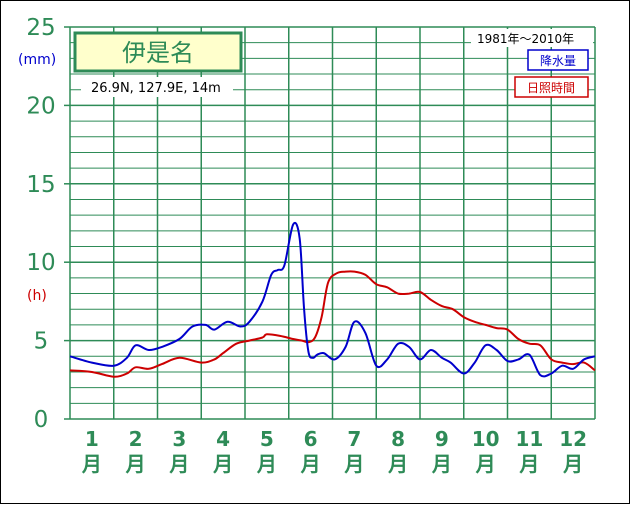  Describe the element at coordinates (92, 439) in the screenshot. I see `x-tick-label: 1` at that location.